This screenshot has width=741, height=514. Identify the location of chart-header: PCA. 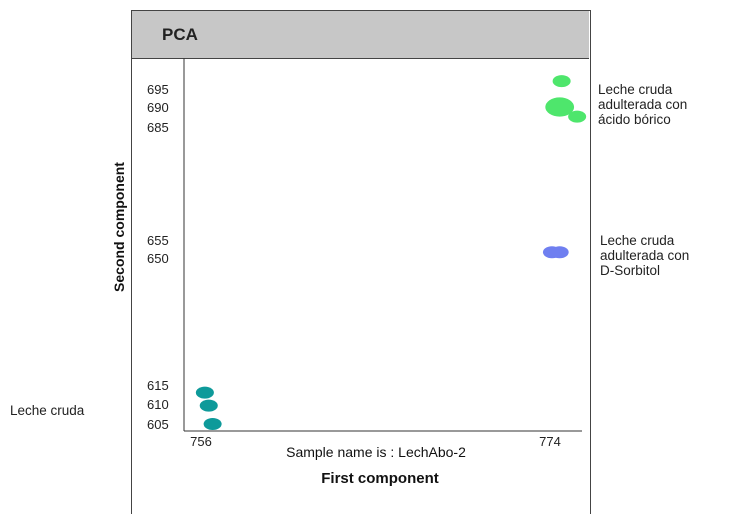
(360, 35).